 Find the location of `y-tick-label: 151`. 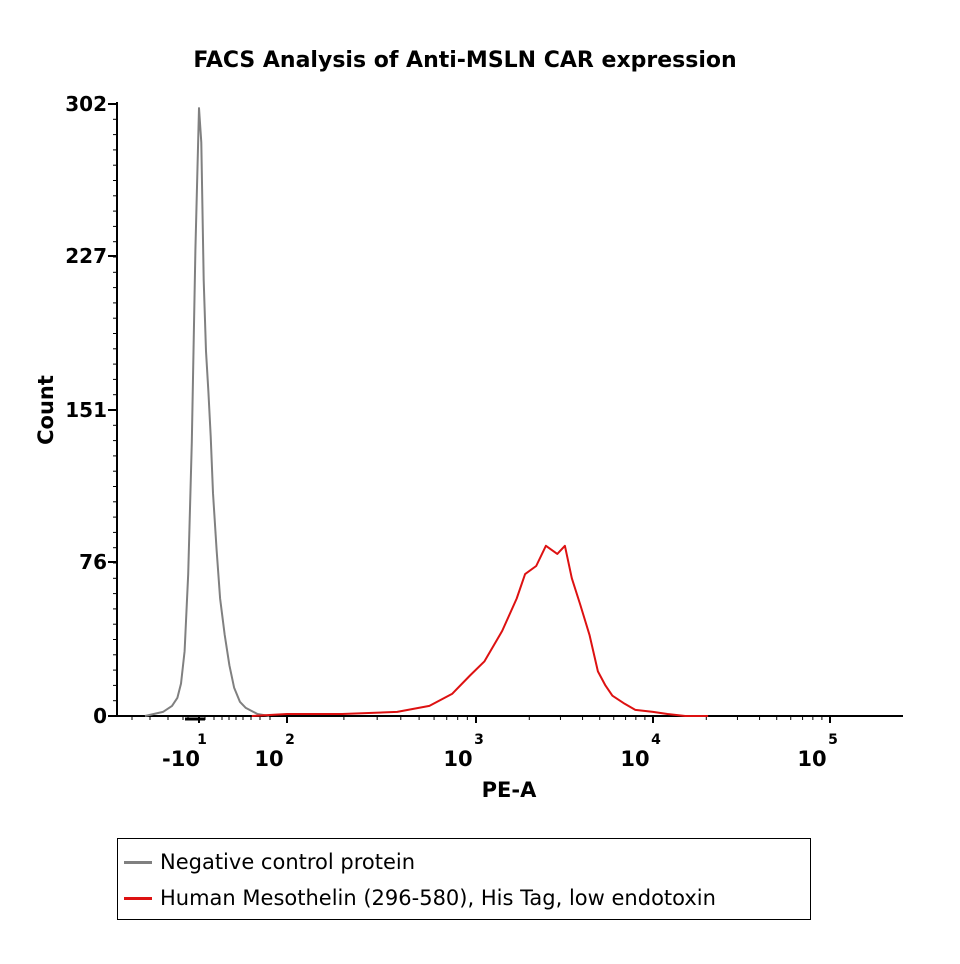

y-tick-label: 151 is located at coordinates (86, 410).